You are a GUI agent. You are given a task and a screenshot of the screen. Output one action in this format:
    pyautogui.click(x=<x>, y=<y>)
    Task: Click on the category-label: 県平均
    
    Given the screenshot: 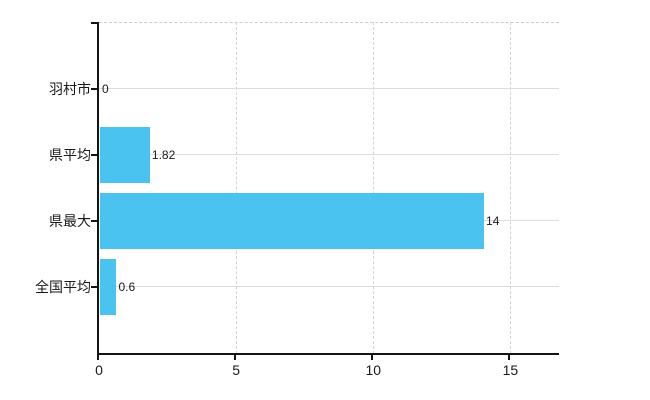 What is the action you would take?
    pyautogui.click(x=70, y=155)
    